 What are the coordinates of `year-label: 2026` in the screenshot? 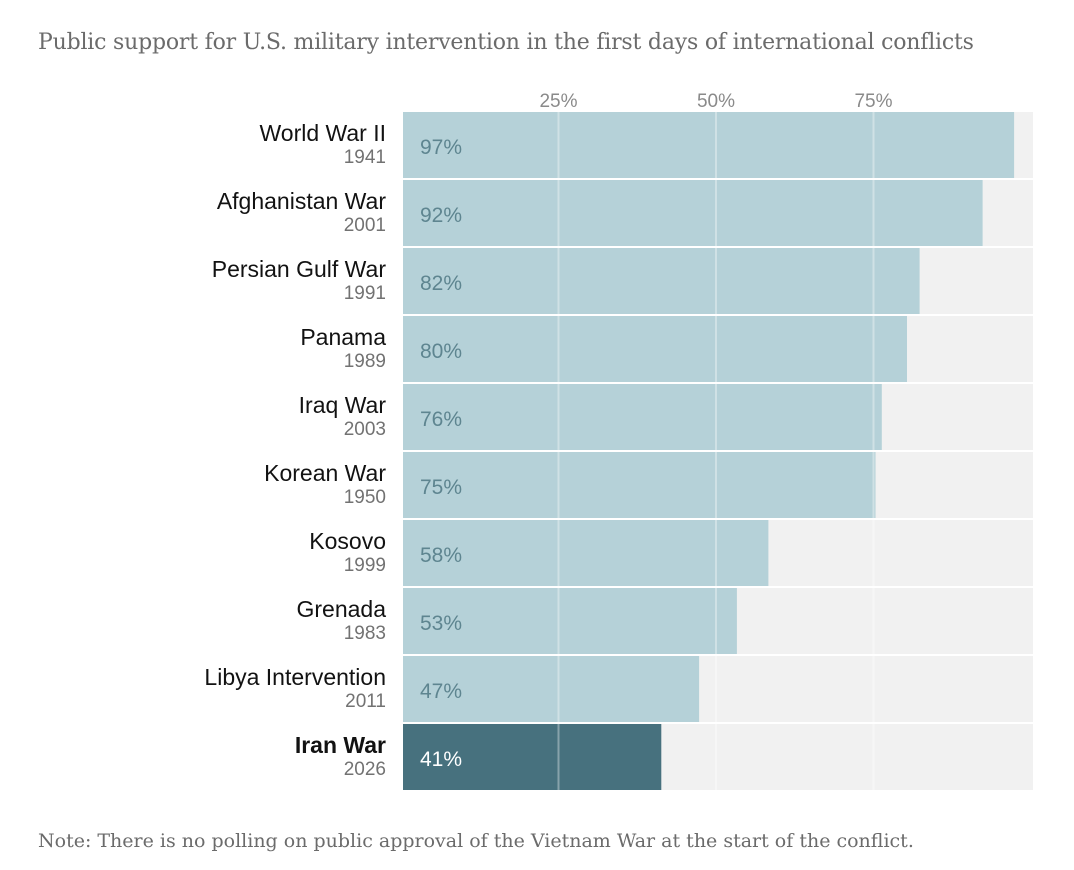 It's located at (365, 769).